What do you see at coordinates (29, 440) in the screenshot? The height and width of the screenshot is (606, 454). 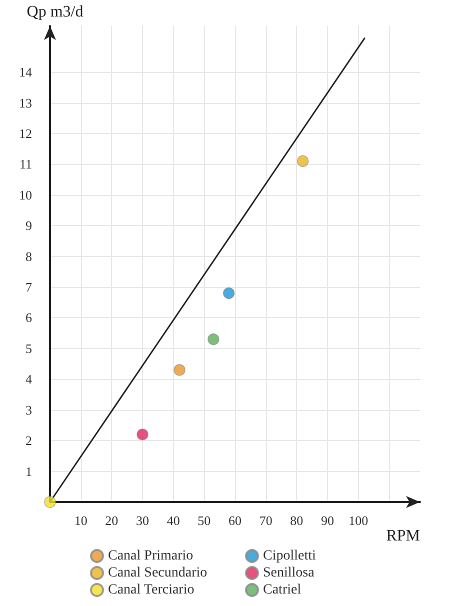 I see `y-tick-label: 2` at bounding box center [29, 440].